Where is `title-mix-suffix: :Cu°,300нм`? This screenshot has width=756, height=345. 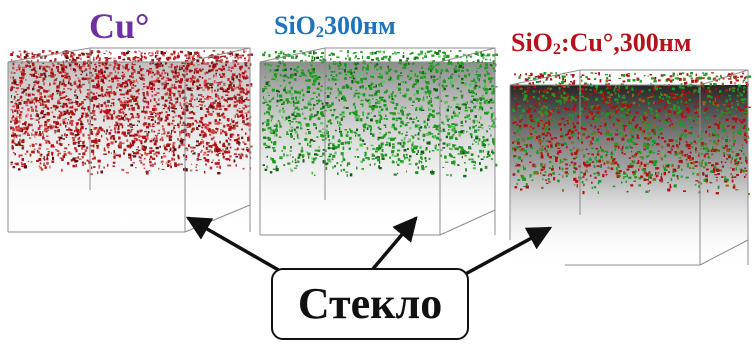
title-mix-suffix: :Cu°,300нм is located at coordinates (626, 42).